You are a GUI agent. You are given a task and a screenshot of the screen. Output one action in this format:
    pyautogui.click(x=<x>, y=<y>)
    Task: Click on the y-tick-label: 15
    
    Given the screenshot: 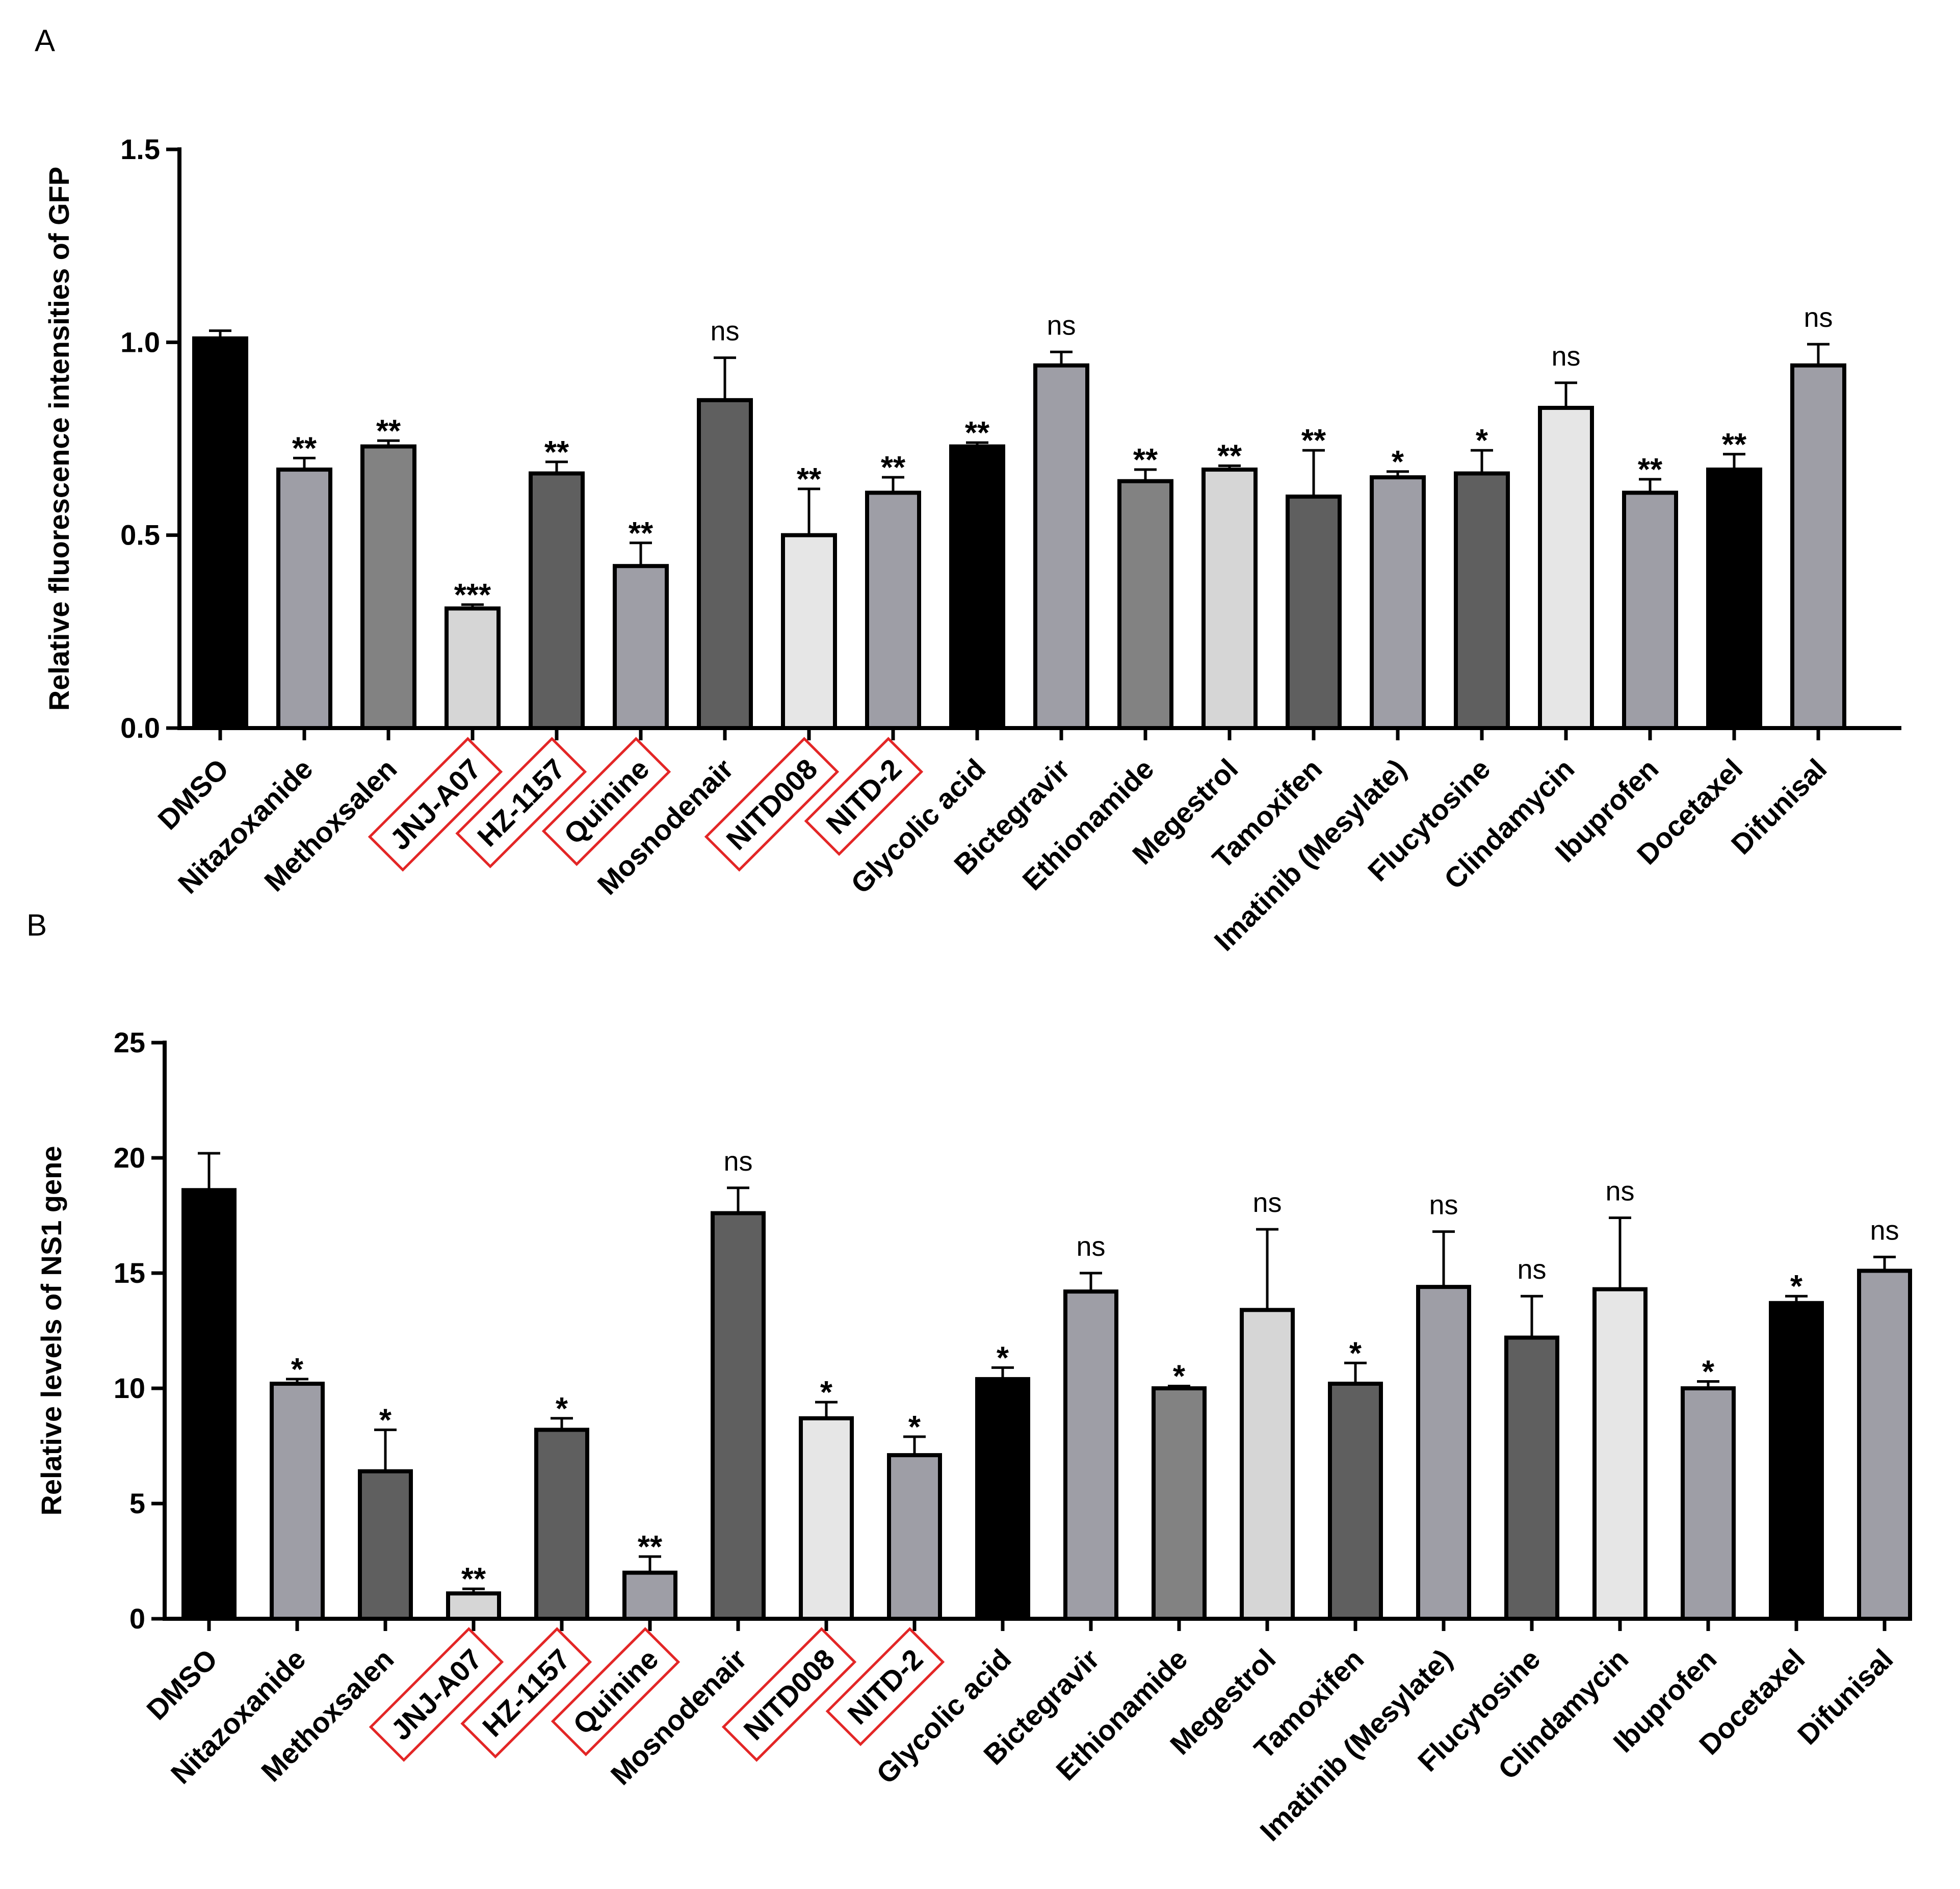 What is the action you would take?
    pyautogui.click(x=129, y=1273)
    